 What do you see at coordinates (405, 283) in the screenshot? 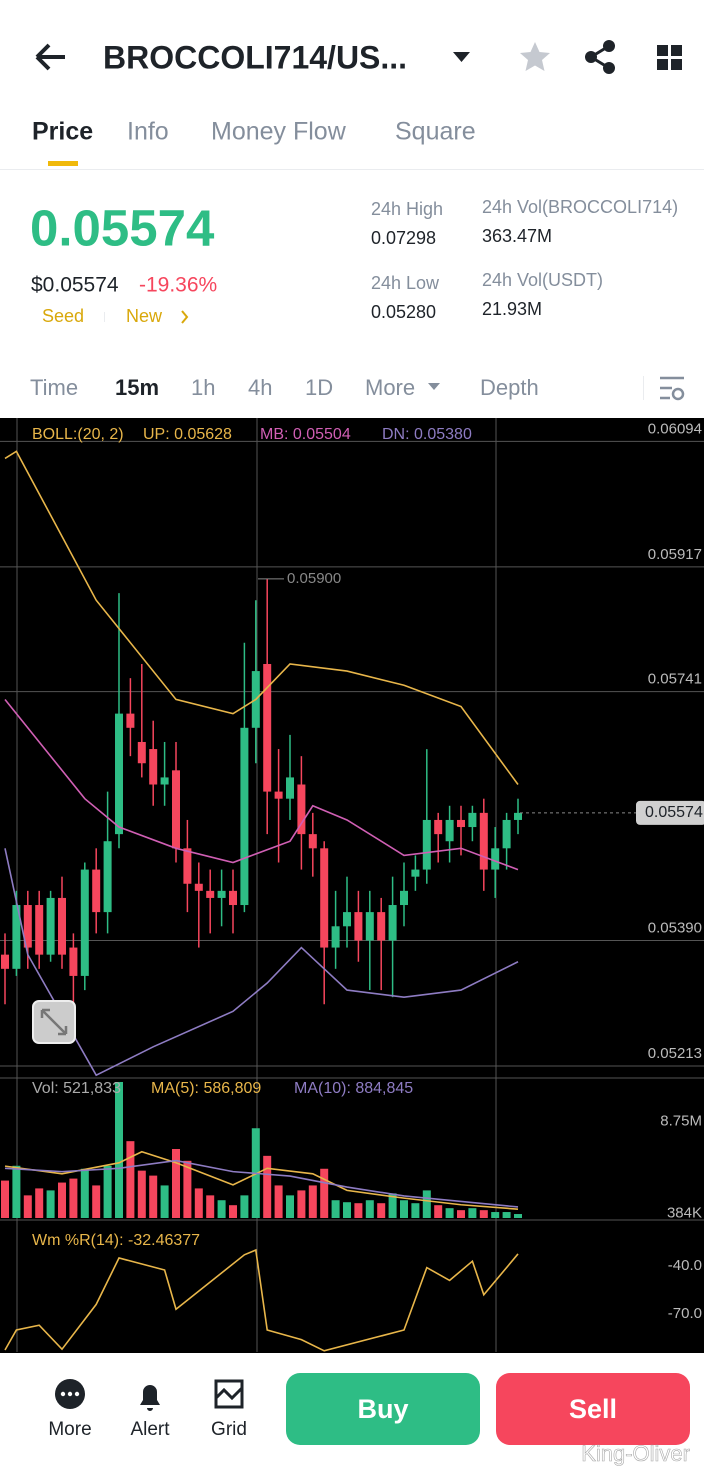
I see `stat-label: 24h Low` at bounding box center [405, 283].